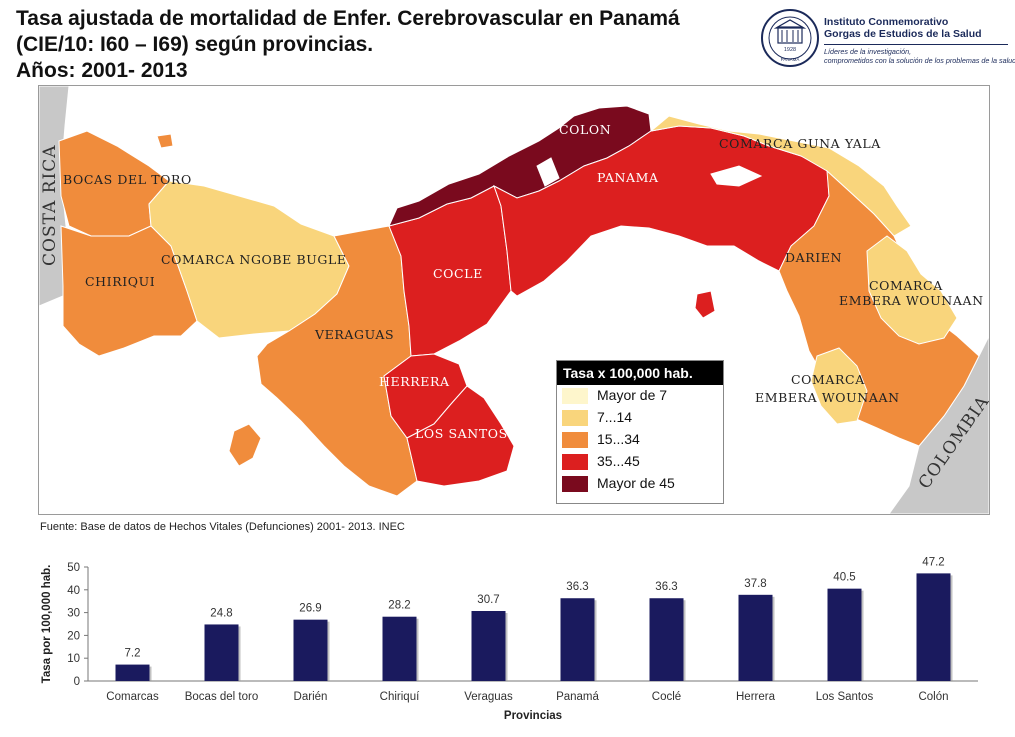 Image resolution: width=1015 pixels, height=737 pixels. Describe the element at coordinates (77, 682) in the screenshot. I see `y-tick-label: 0` at that location.